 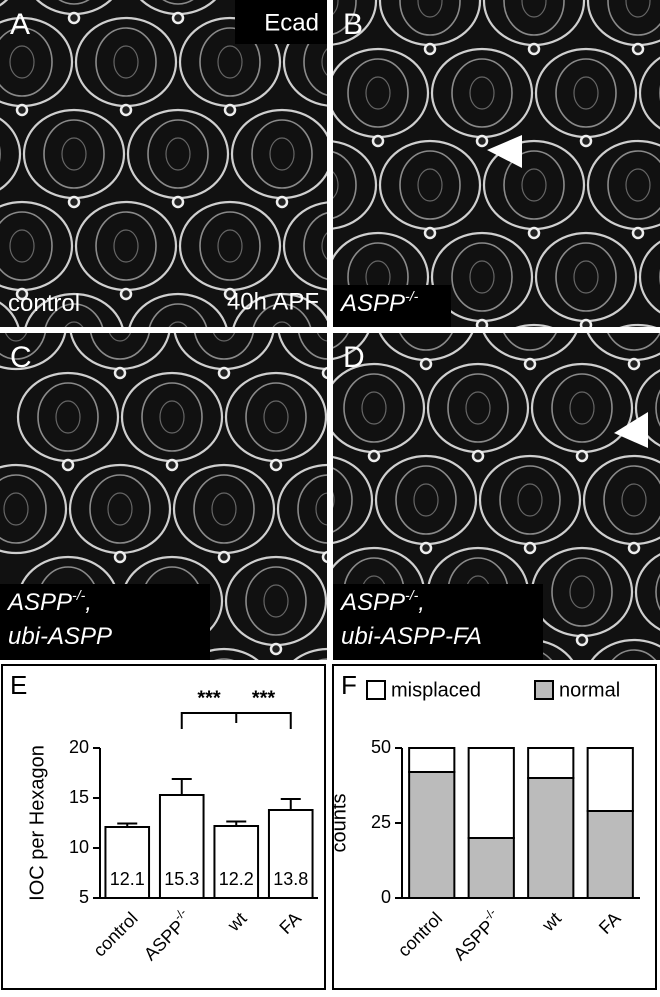 What do you see at coordinates (631, 430) in the screenshot?
I see `arrowhead` at bounding box center [631, 430].